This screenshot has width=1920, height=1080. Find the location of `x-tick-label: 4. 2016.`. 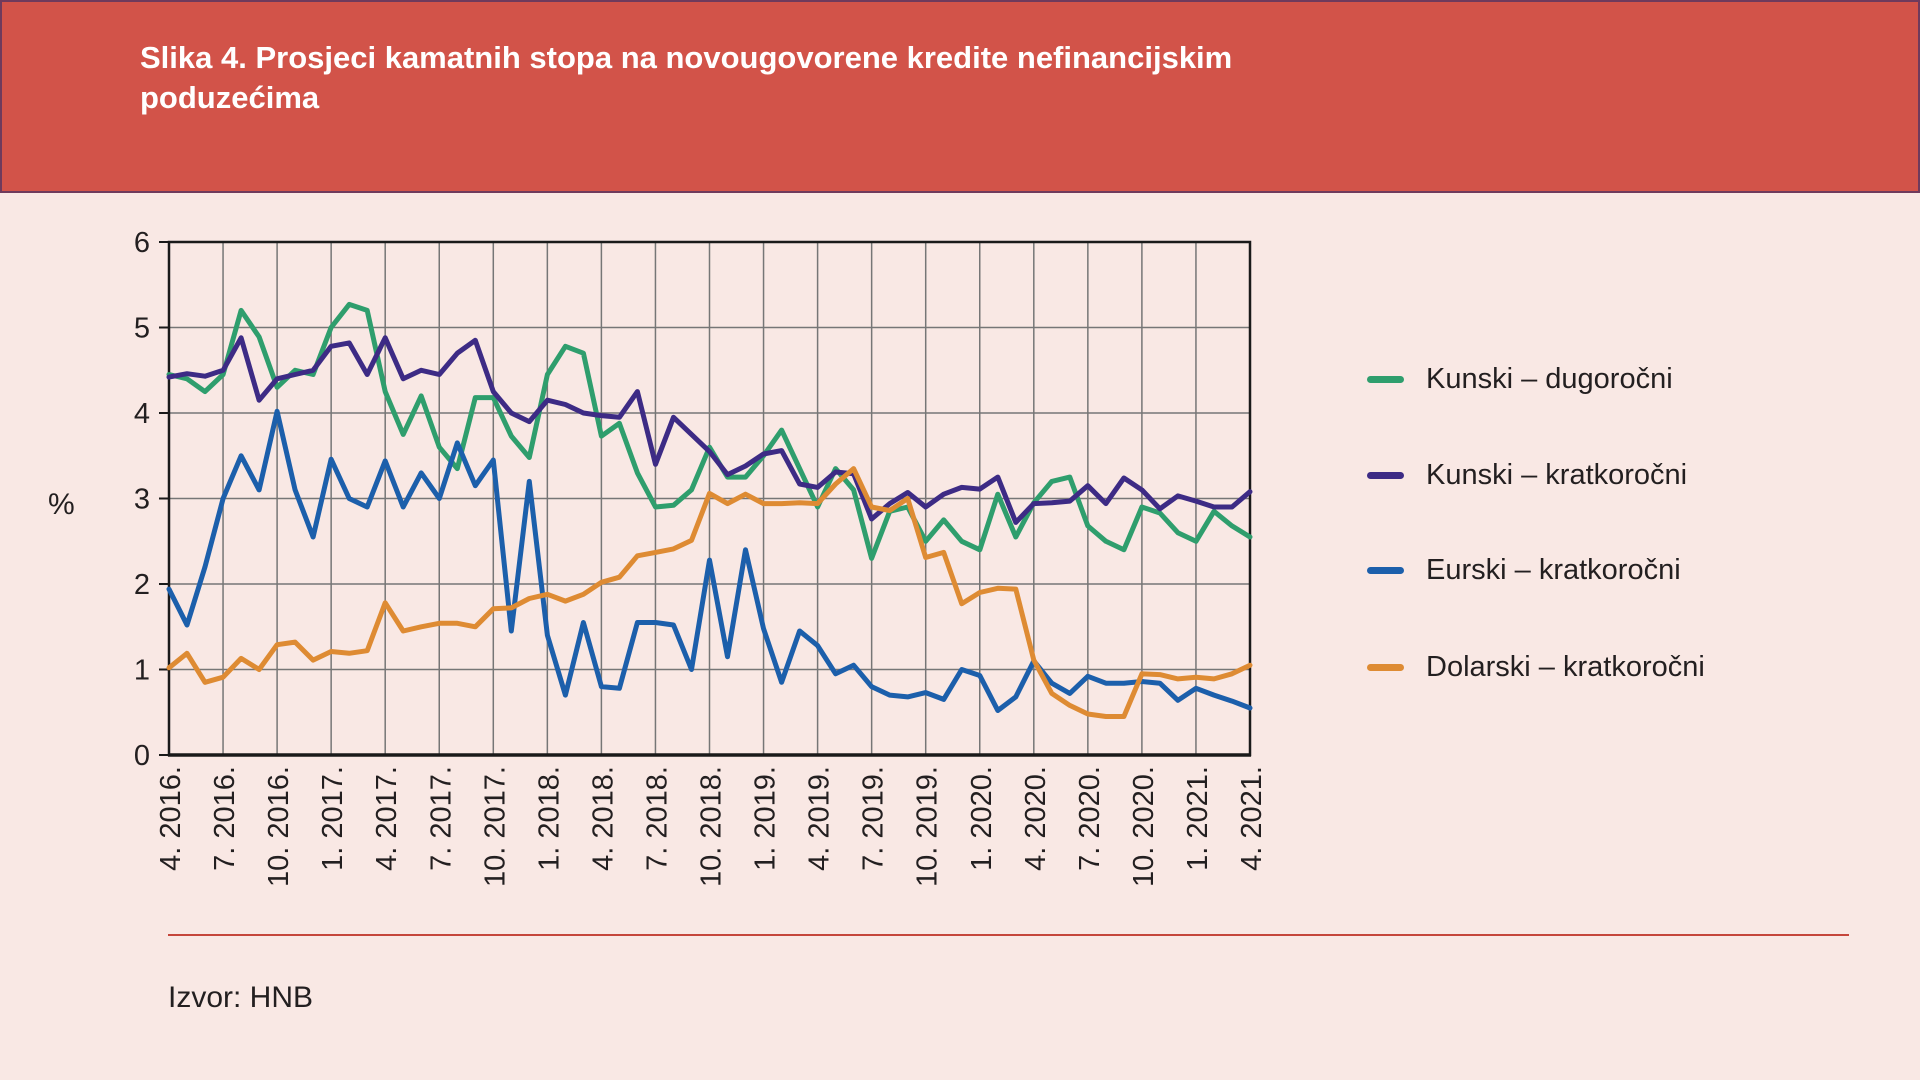

x-tick-label: 4. 2016. is located at coordinates (171, 818).